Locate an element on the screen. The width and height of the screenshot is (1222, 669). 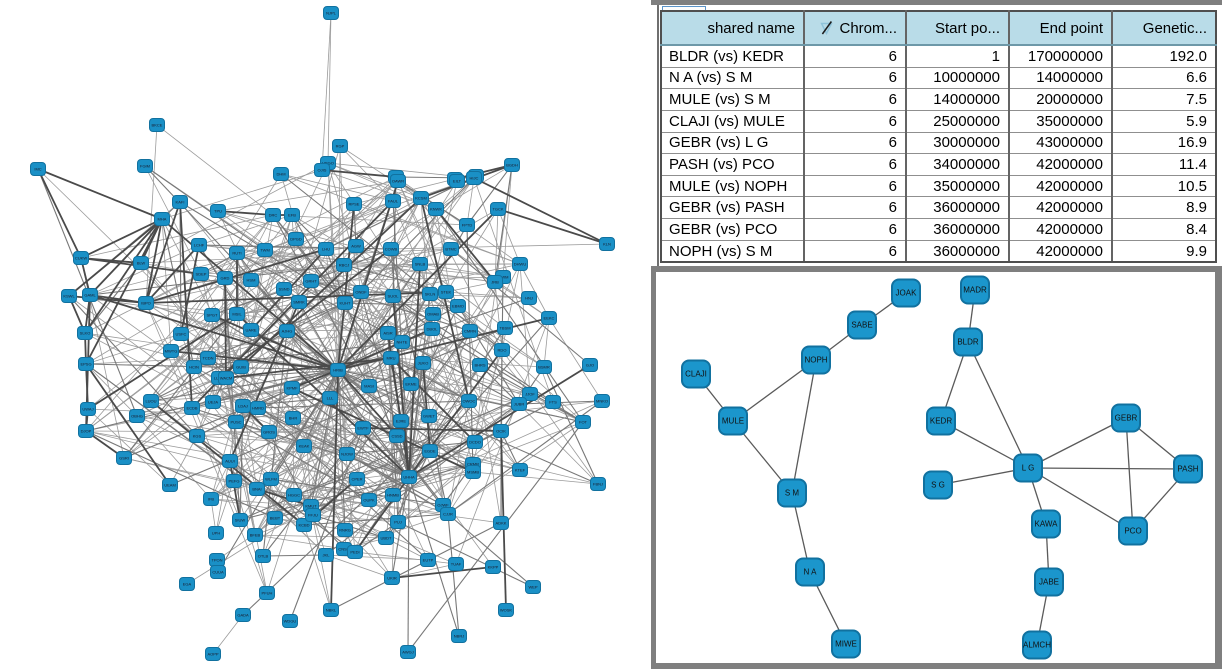
svg-text: AOPP is located at coordinates (212, 654).